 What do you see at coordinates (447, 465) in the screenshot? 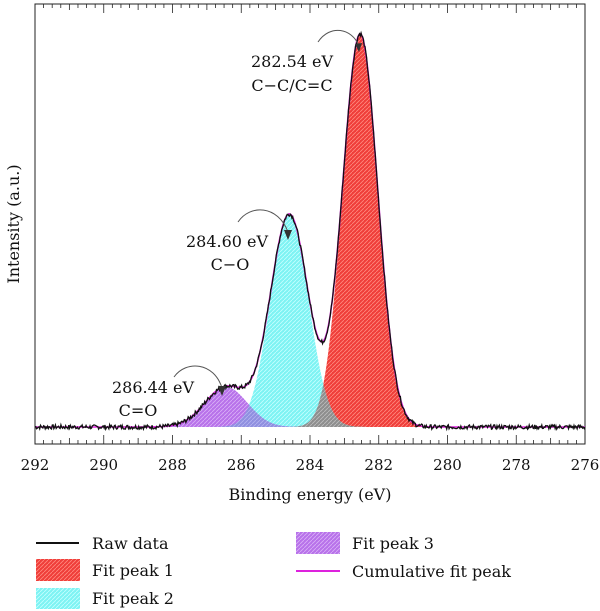
I see `x-tick-label: 280` at bounding box center [447, 465].